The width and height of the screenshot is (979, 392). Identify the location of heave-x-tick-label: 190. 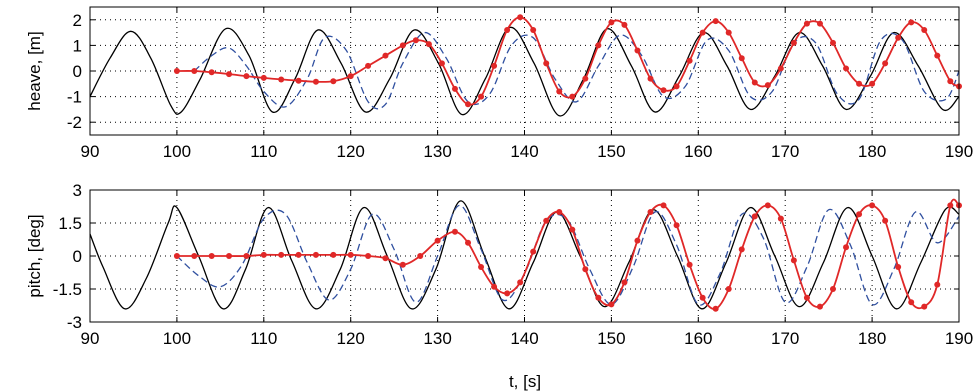
(959, 151).